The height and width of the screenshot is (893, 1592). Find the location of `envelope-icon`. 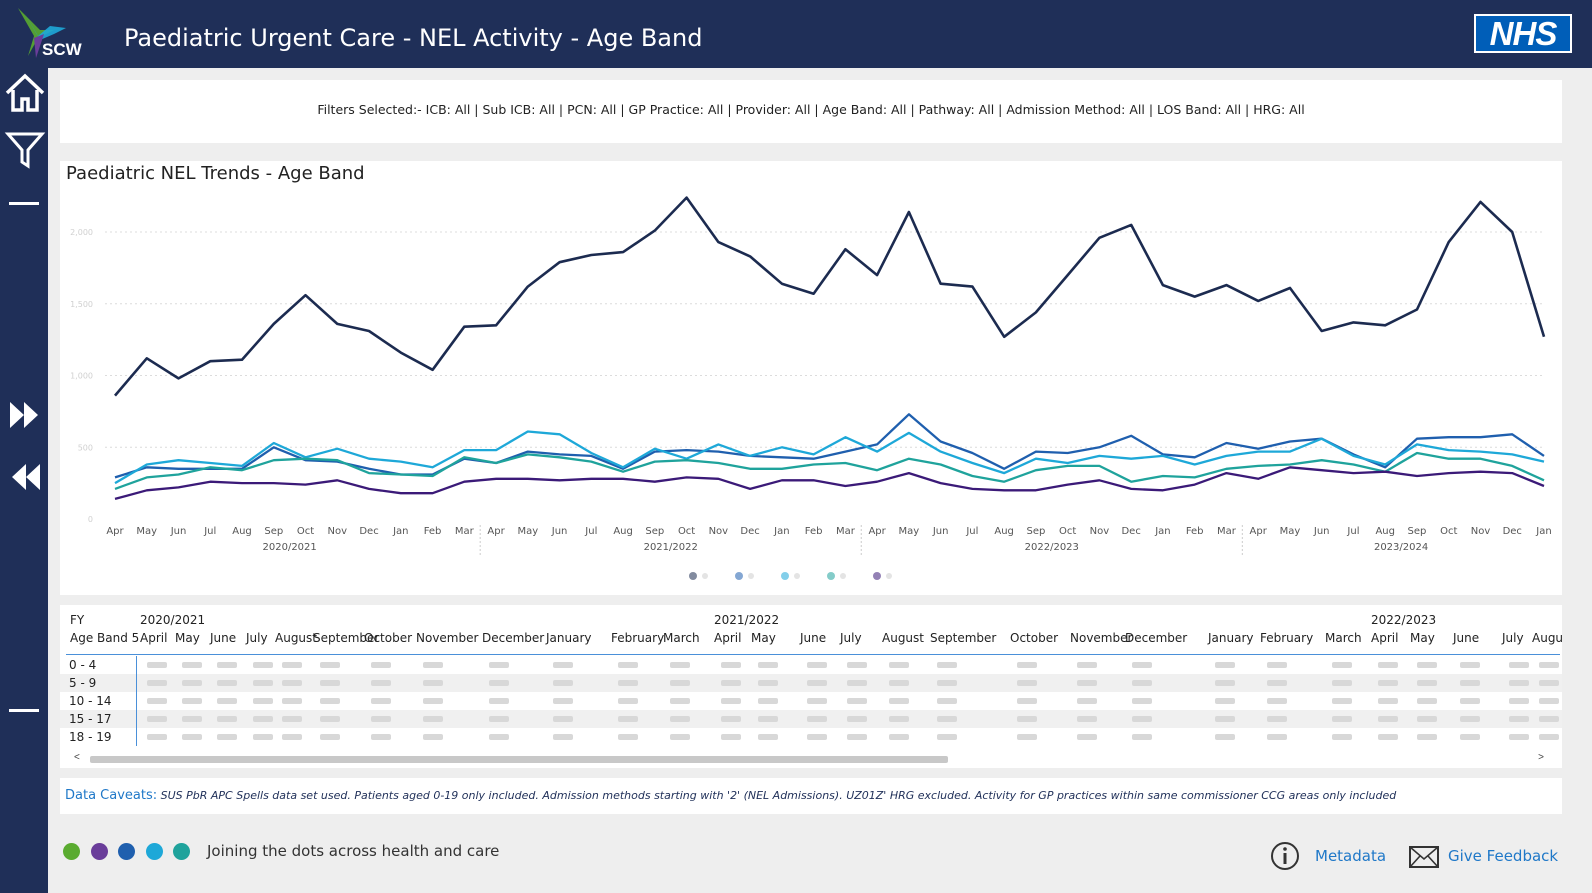

envelope-icon is located at coordinates (1424, 857).